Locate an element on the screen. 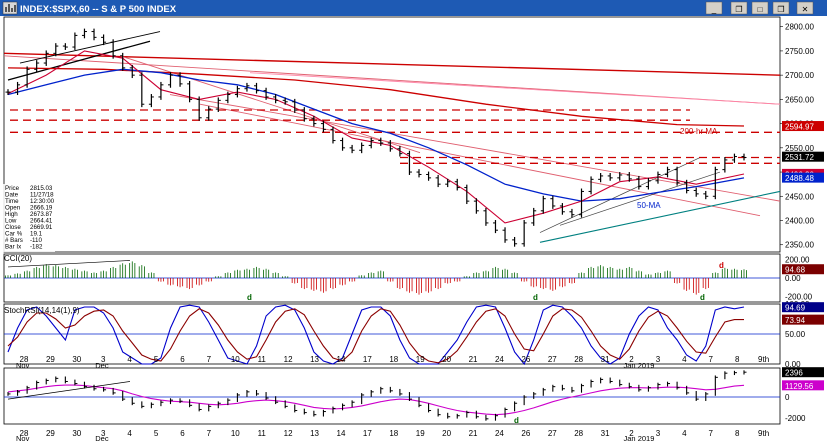 This screenshot has width=827, height=446. window-controls: _ ❐ □ ❐ ✕ is located at coordinates (759, 8).